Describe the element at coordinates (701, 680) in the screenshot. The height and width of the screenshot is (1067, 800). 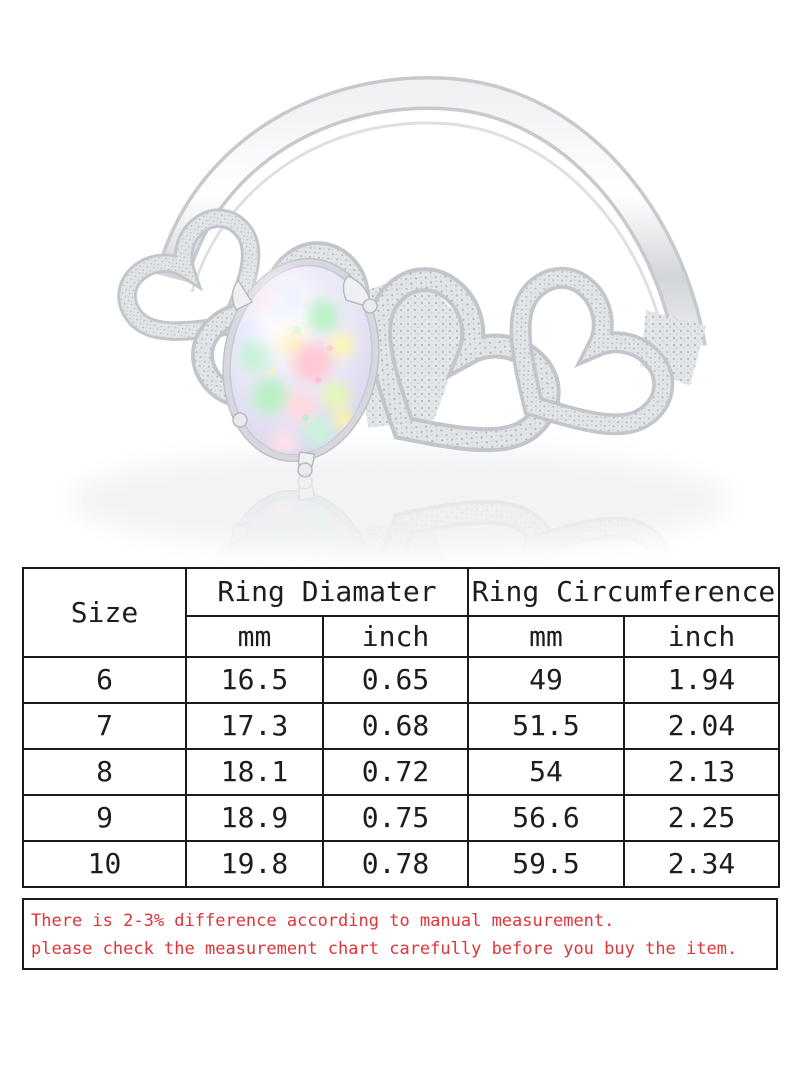
I see `cell-circumference-inch: 1.94` at that location.